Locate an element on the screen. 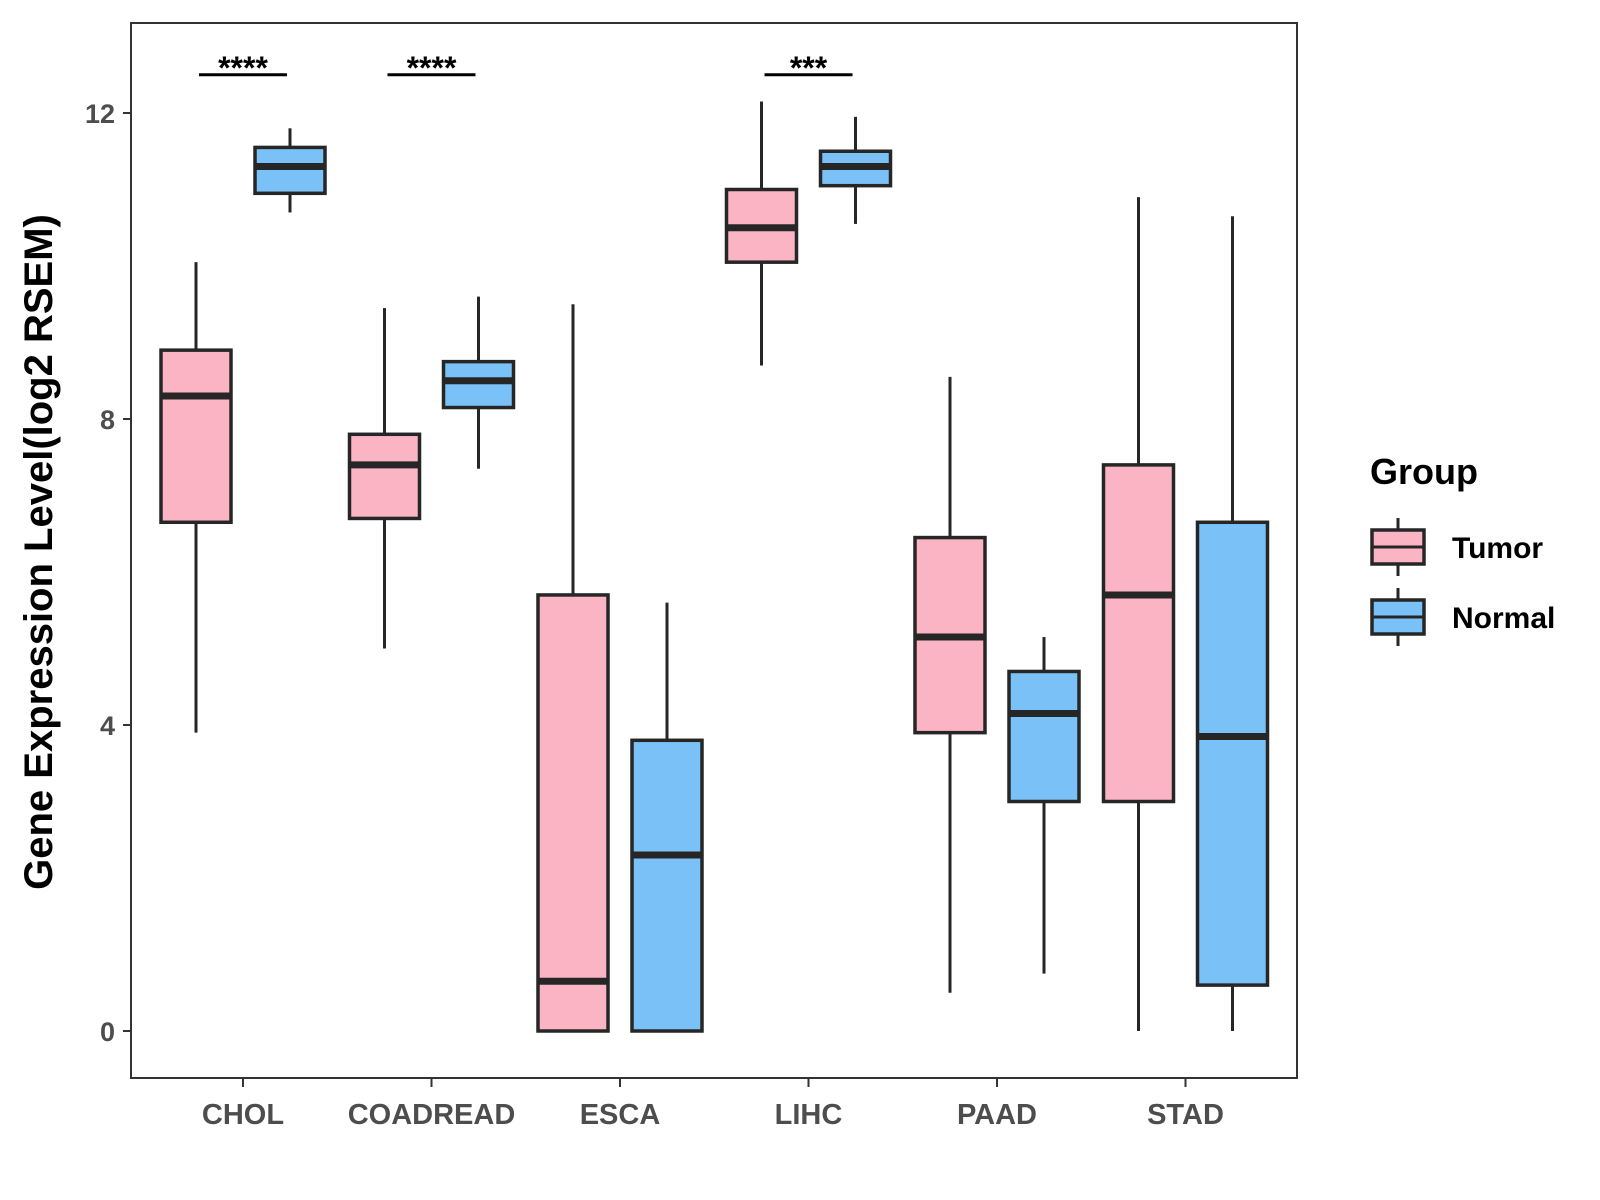 Image resolution: width=1600 pixels, height=1200 pixels. significance-coadread: **** is located at coordinates (431, 68).